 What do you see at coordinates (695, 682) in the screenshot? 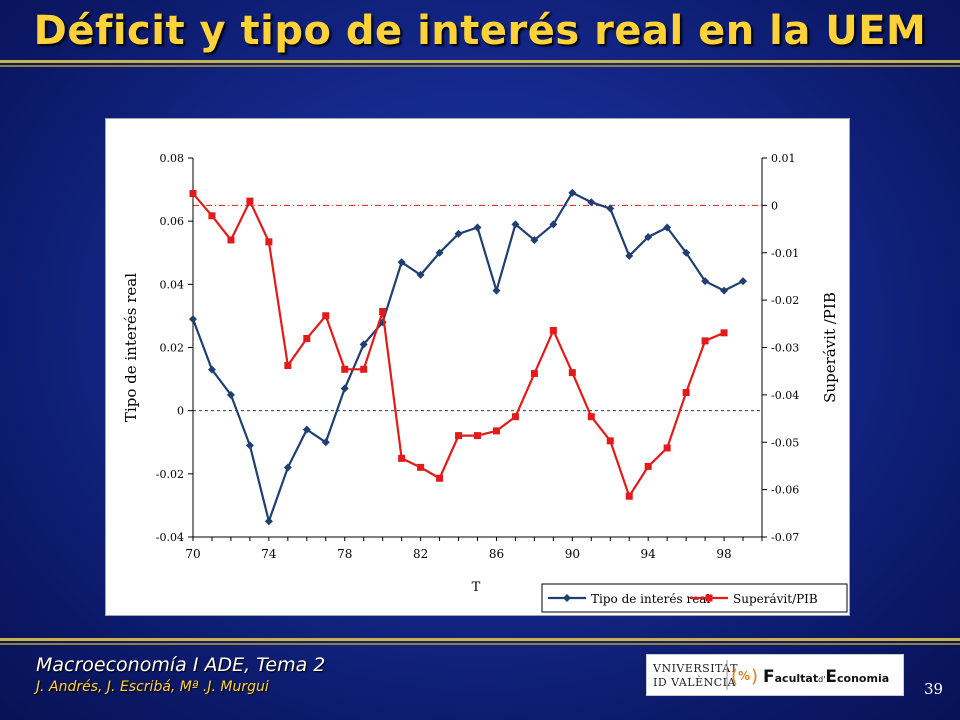
I see `logo-university-line2: ID VALÈNCIA` at bounding box center [695, 682].